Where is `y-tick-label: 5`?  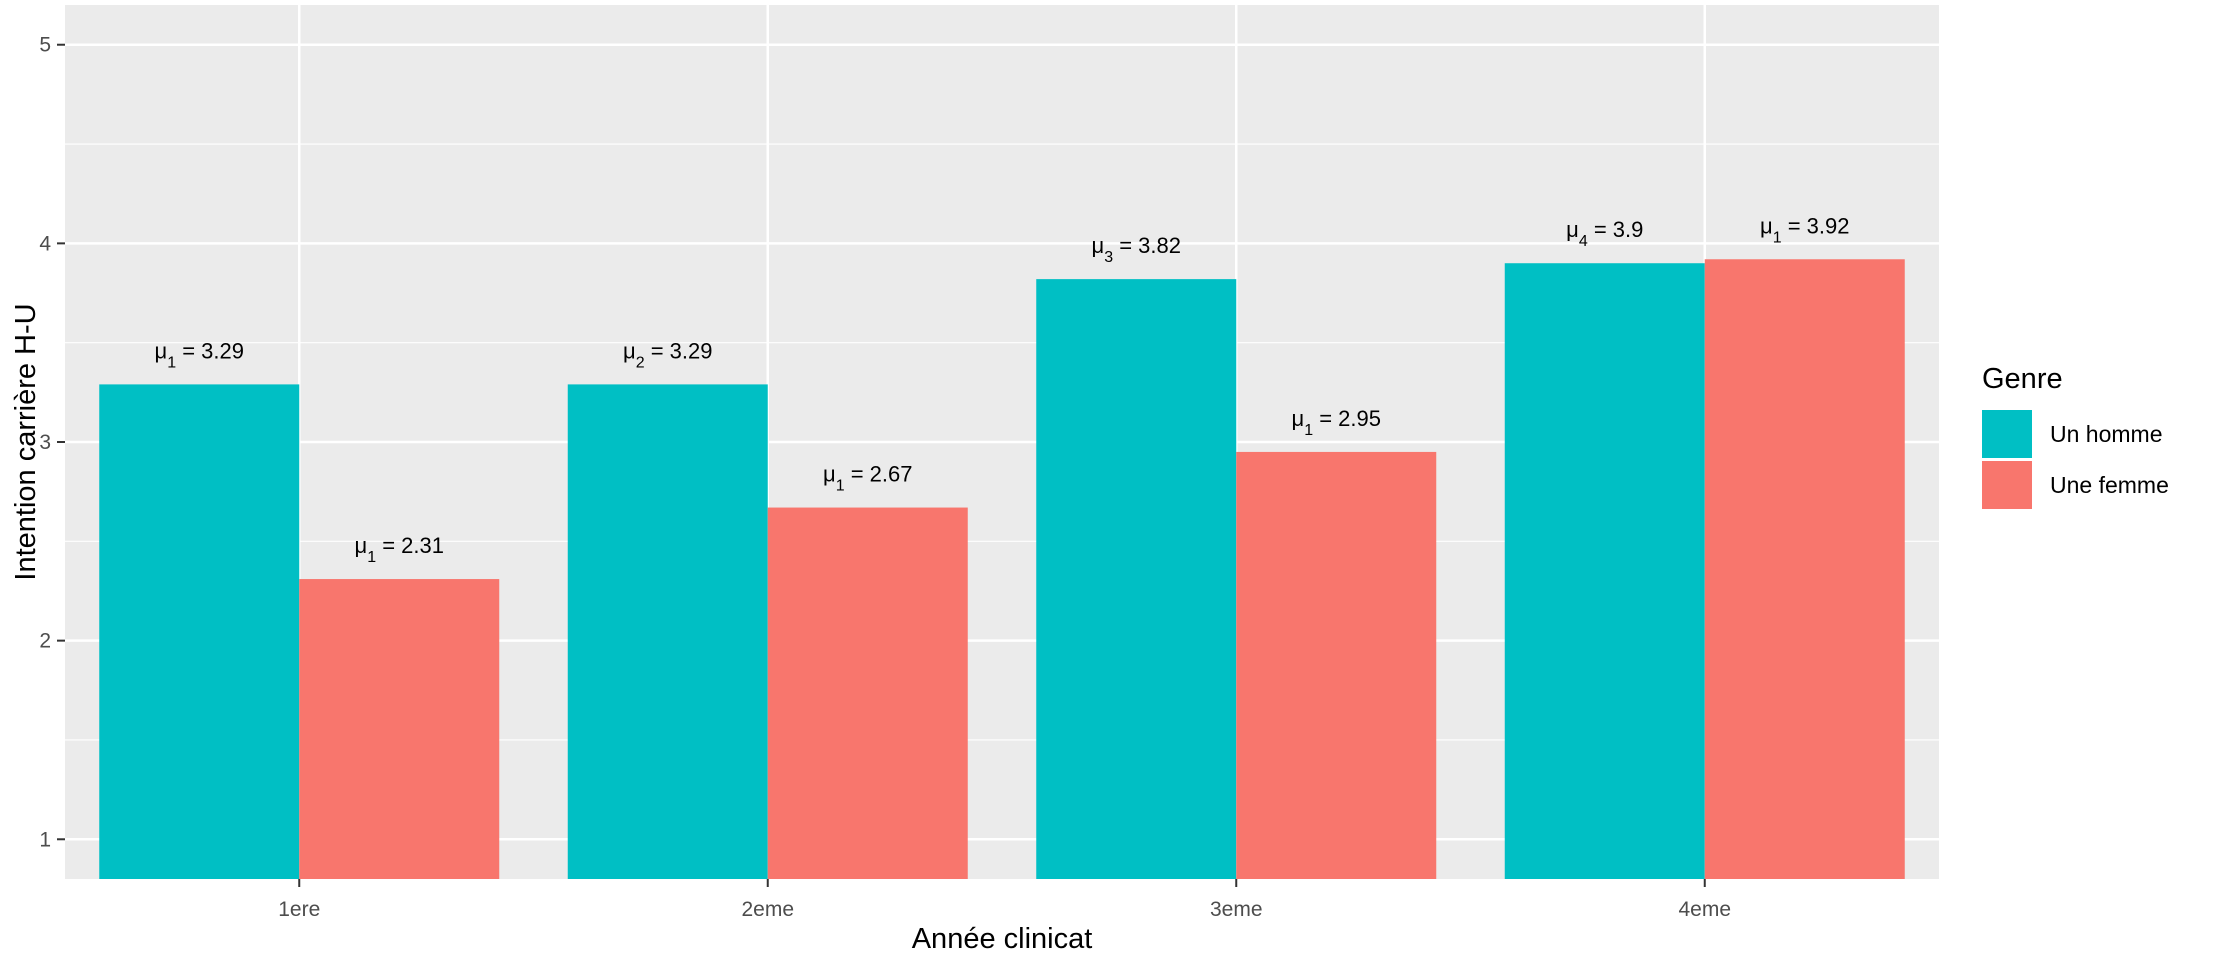
y-tick-label: 5 is located at coordinates (45, 45).